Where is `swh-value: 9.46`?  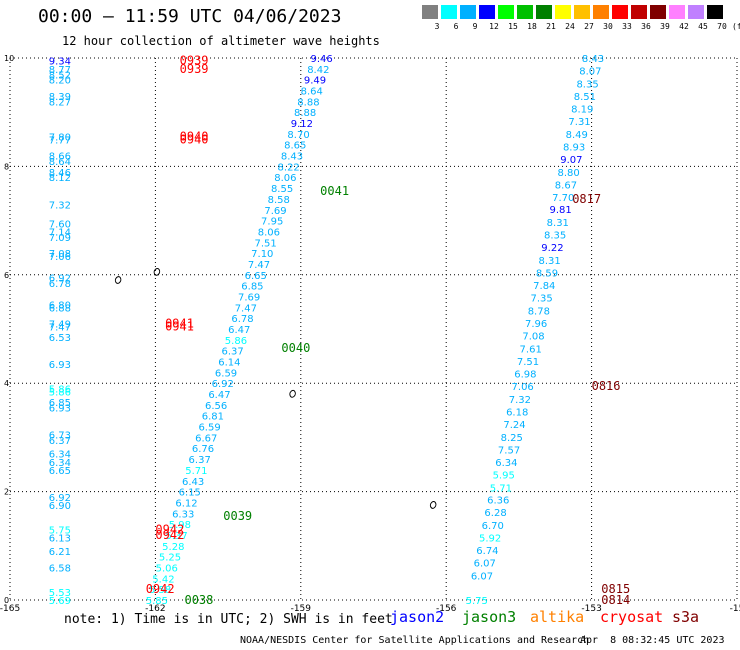
swh-value: 9.46 is located at coordinates (321, 59).